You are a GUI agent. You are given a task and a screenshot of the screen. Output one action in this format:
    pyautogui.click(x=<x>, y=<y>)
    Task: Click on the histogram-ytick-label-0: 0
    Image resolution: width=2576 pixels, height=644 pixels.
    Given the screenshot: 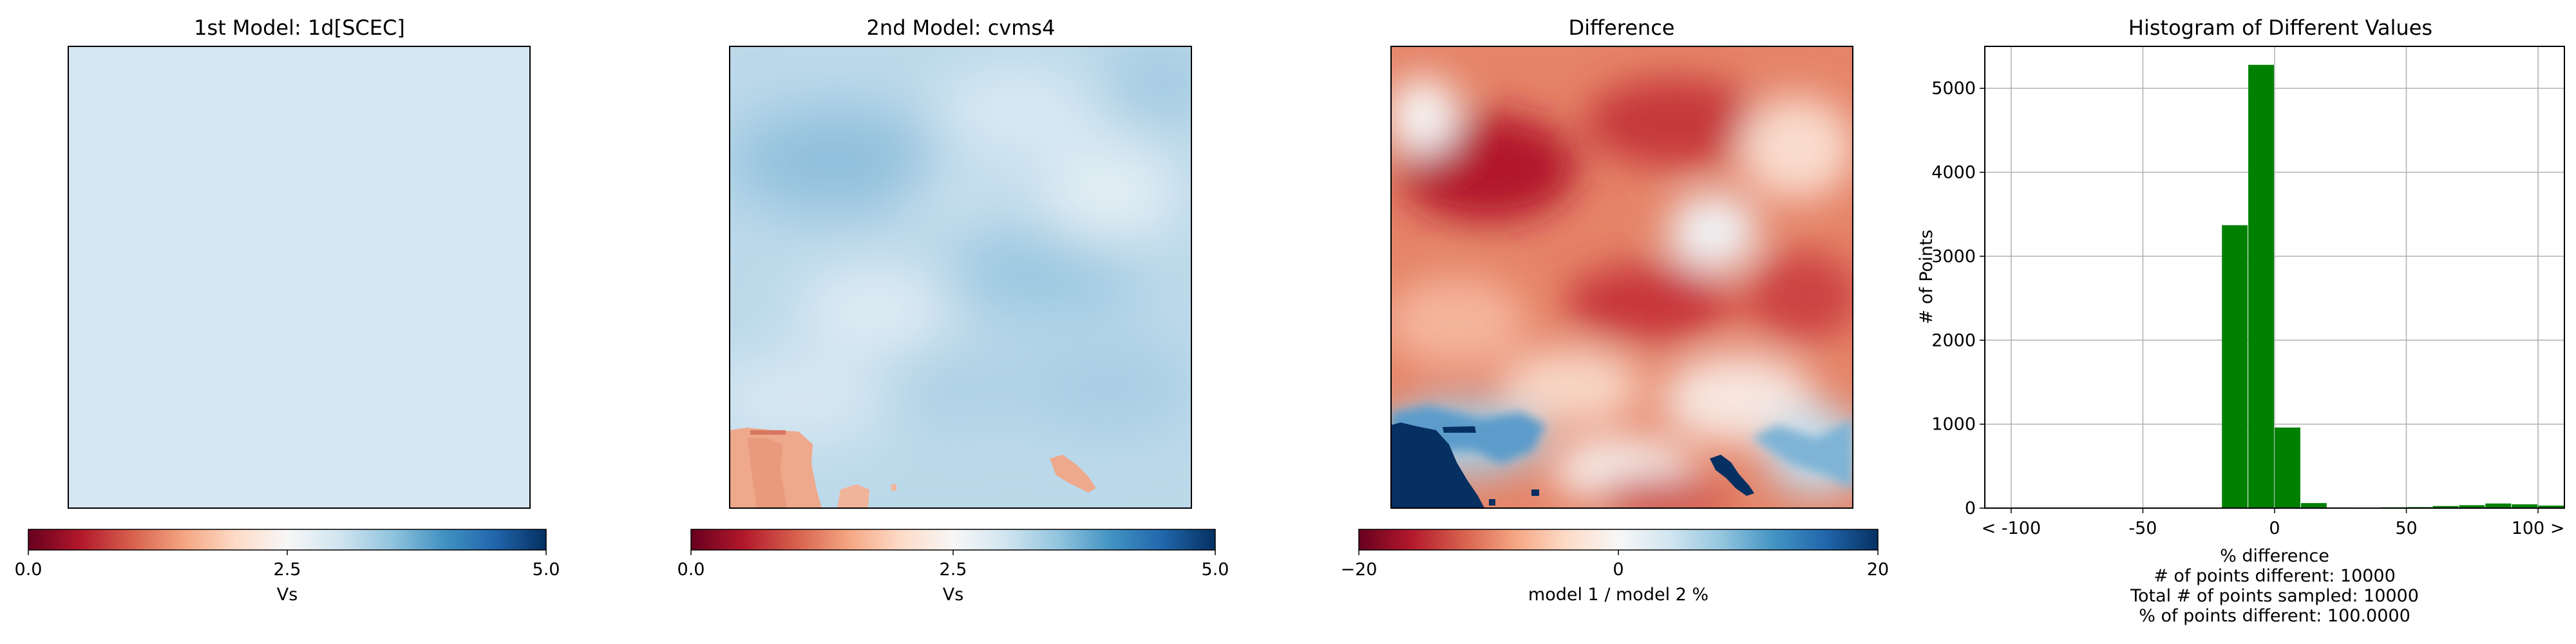 What is the action you would take?
    pyautogui.click(x=1971, y=508)
    